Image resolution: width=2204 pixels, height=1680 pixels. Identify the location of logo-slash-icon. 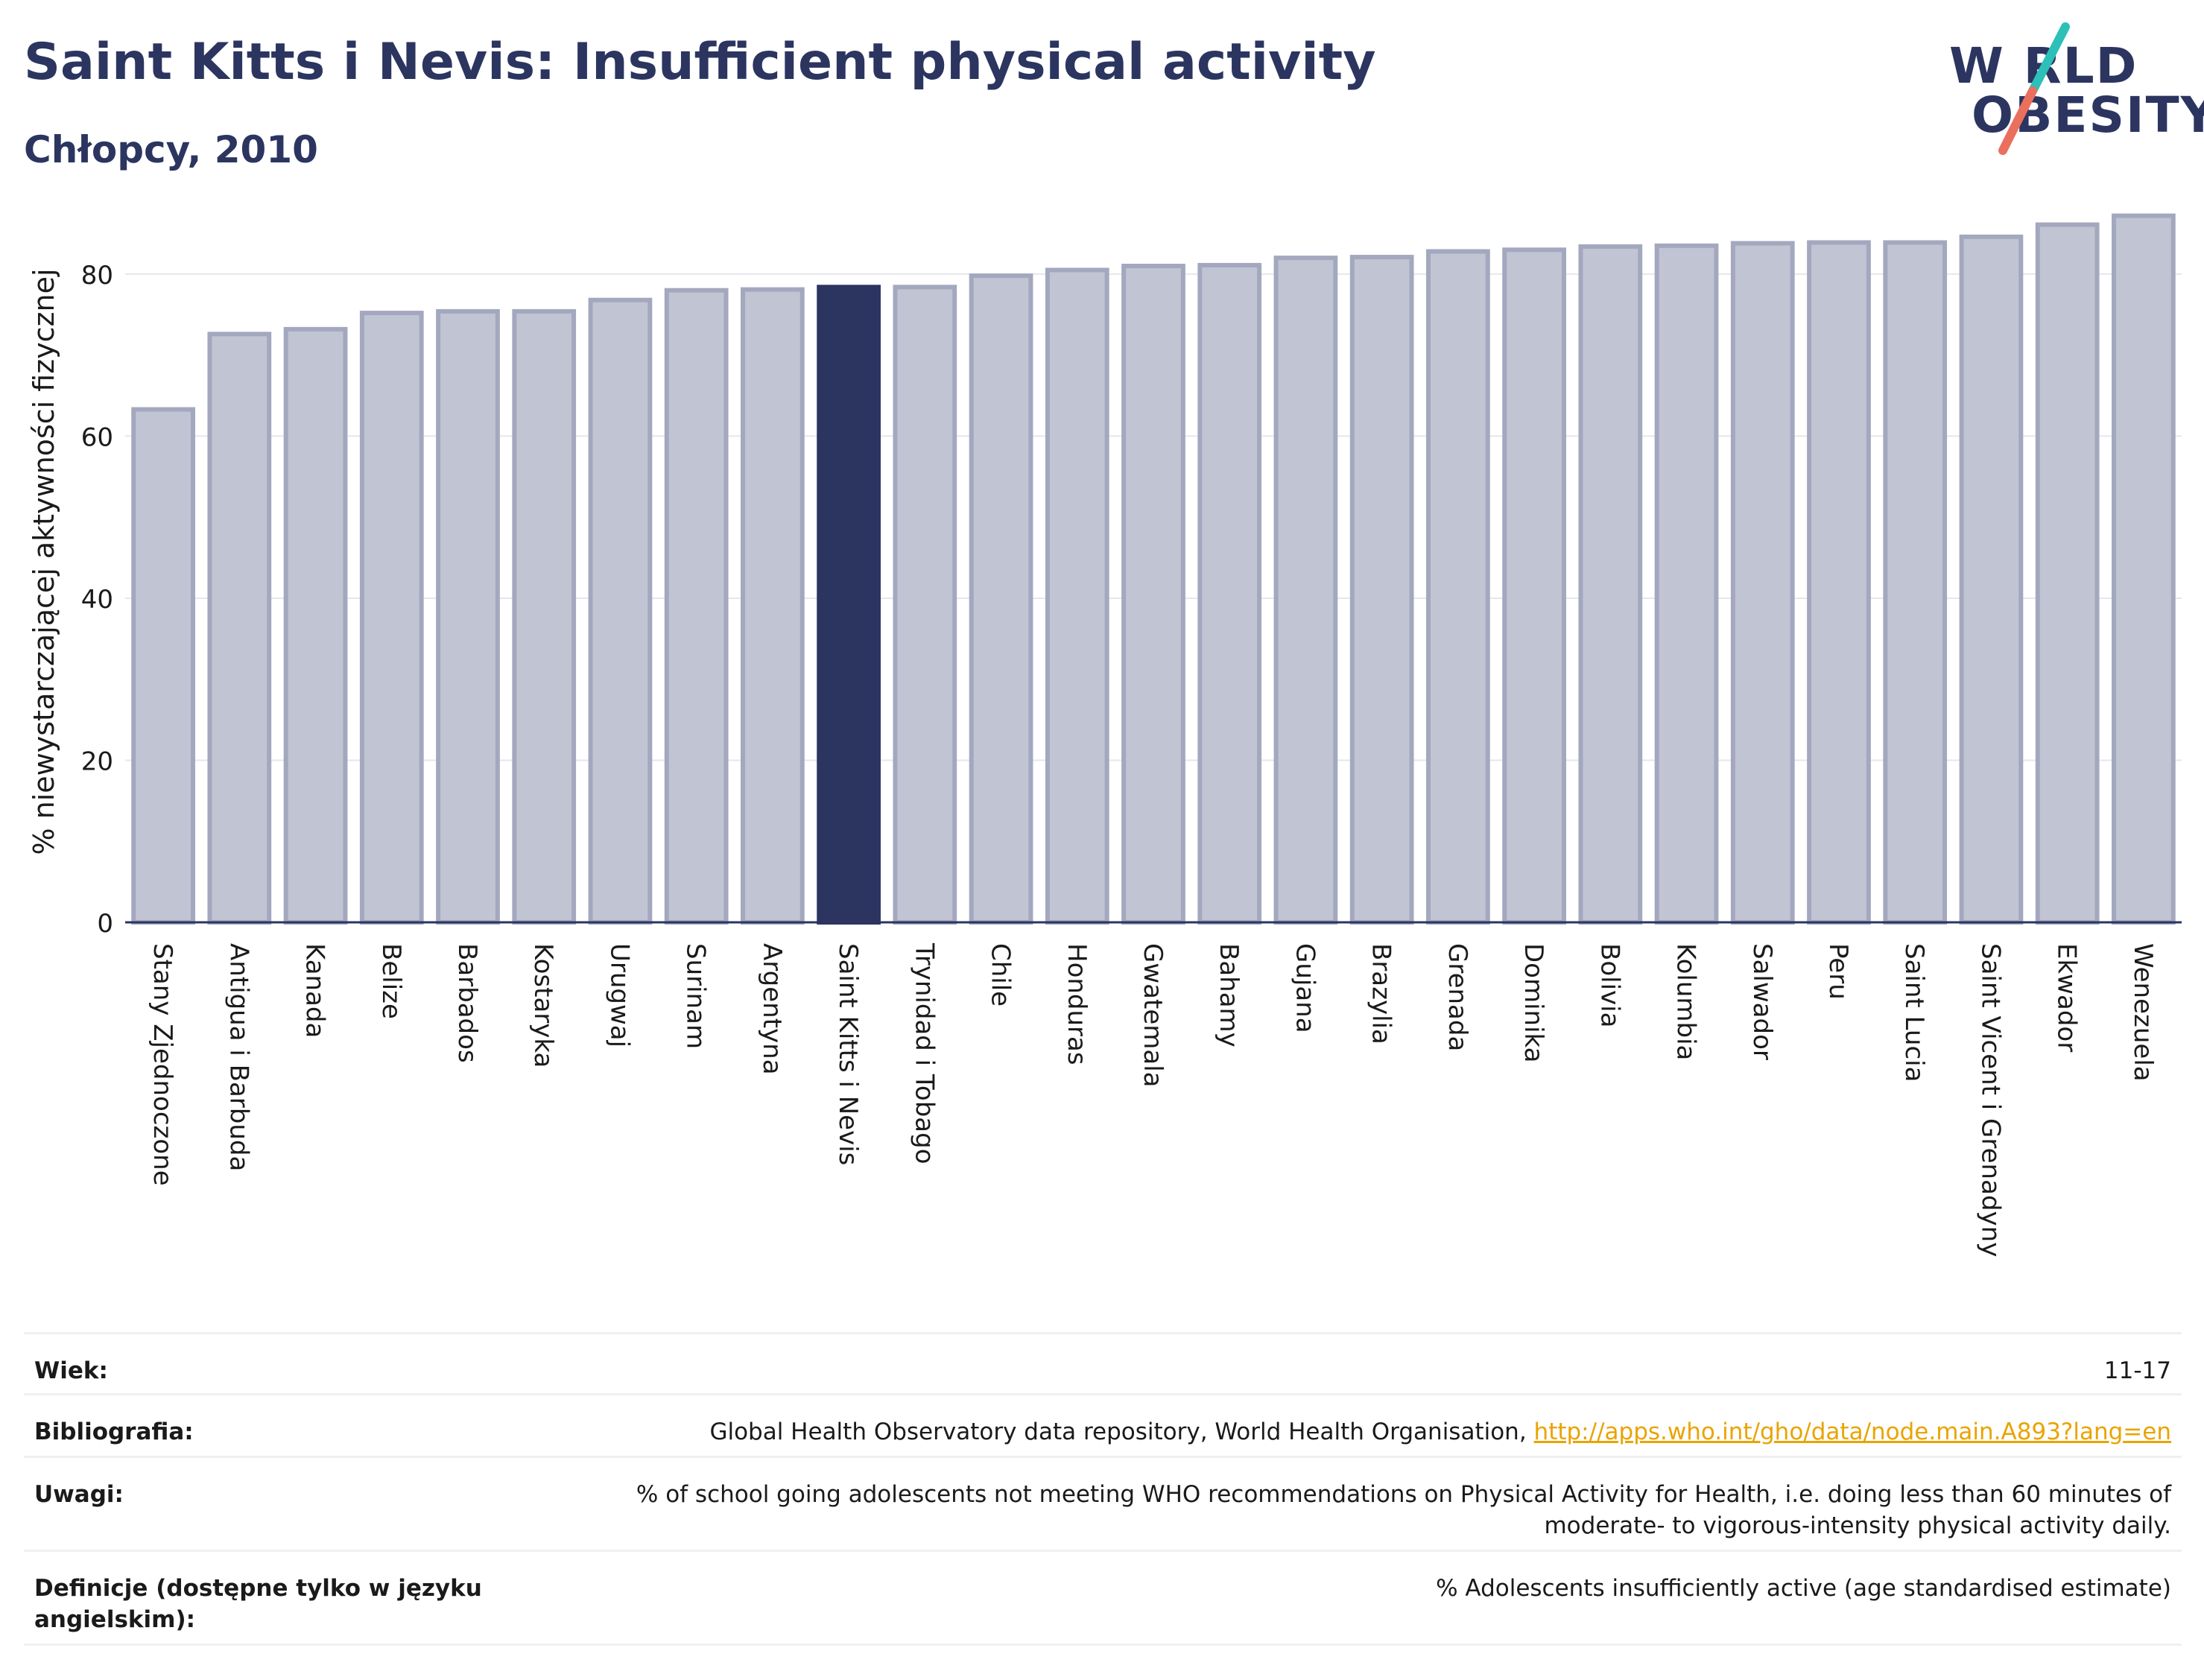
(2034, 88).